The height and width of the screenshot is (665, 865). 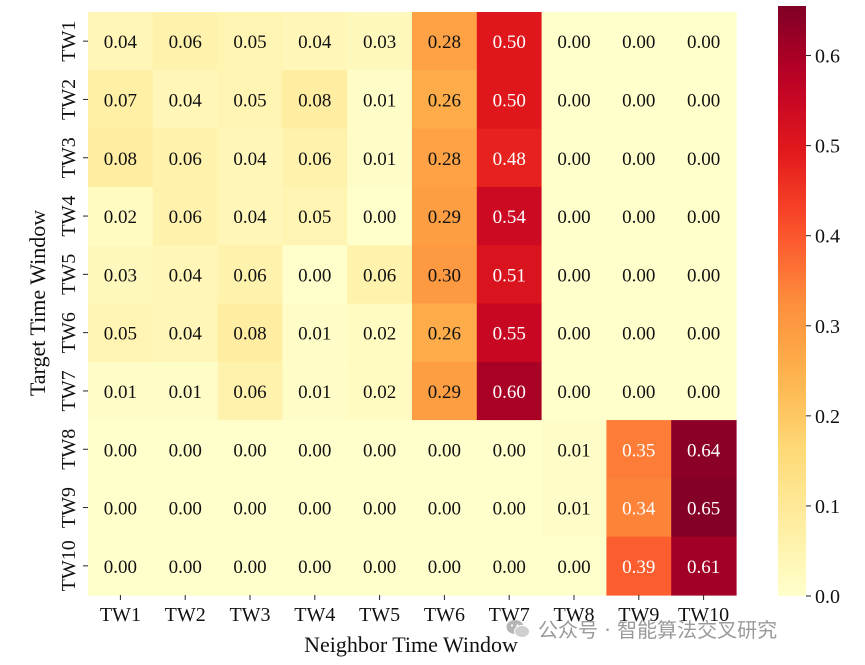 What do you see at coordinates (414, 610) in the screenshot?
I see `x-axis-ticks: TW1 TW2 TW3 TW4 TW5 TW6 TW7 TW8 TW9 TW10` at bounding box center [414, 610].